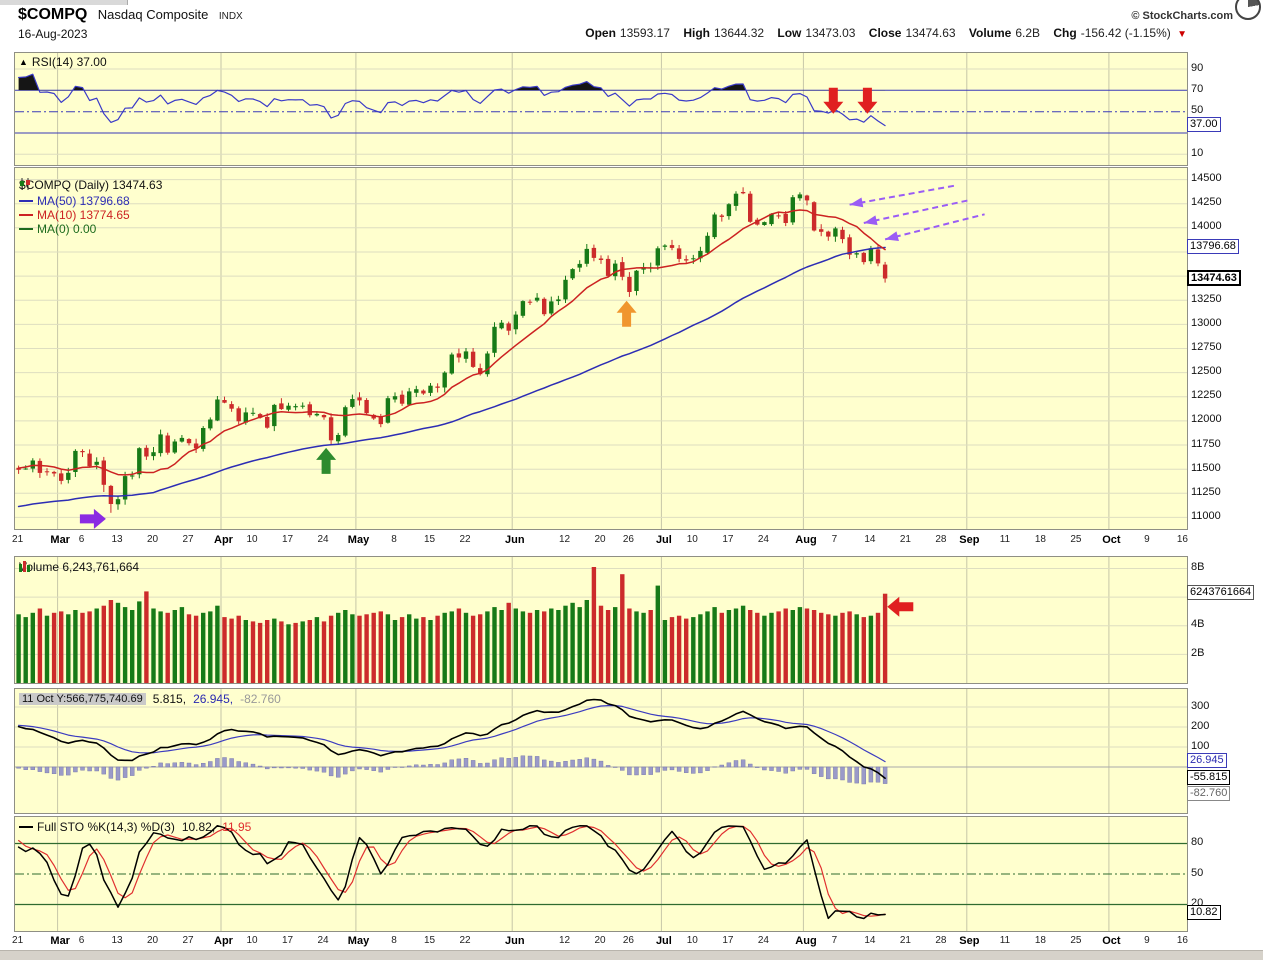 The height and width of the screenshot is (960, 1263). Describe the element at coordinates (169, 699) in the screenshot. I see `macd-value-1: 5.815,` at that location.